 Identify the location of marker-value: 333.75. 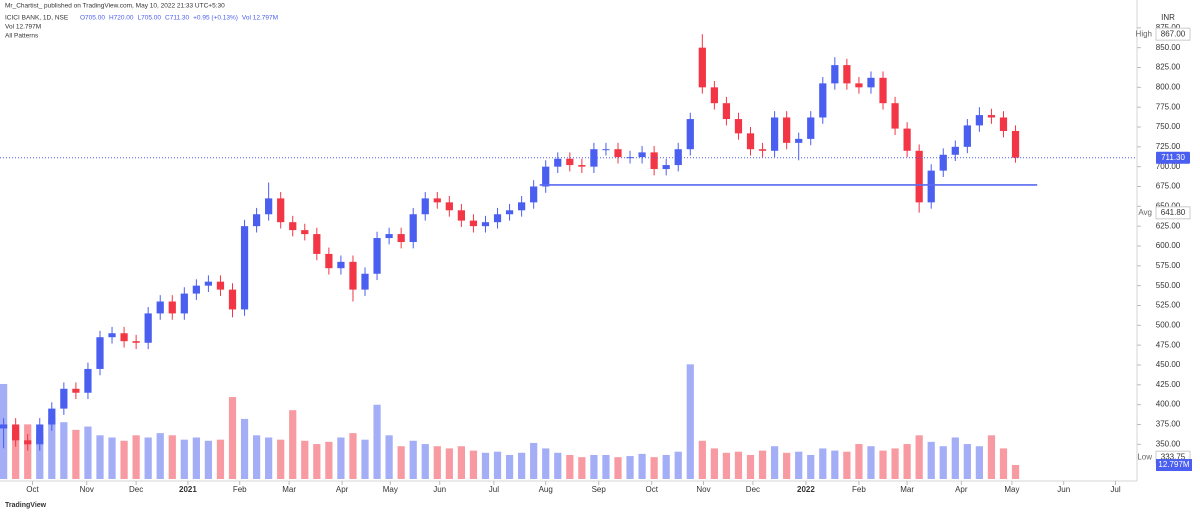
(1173, 456).